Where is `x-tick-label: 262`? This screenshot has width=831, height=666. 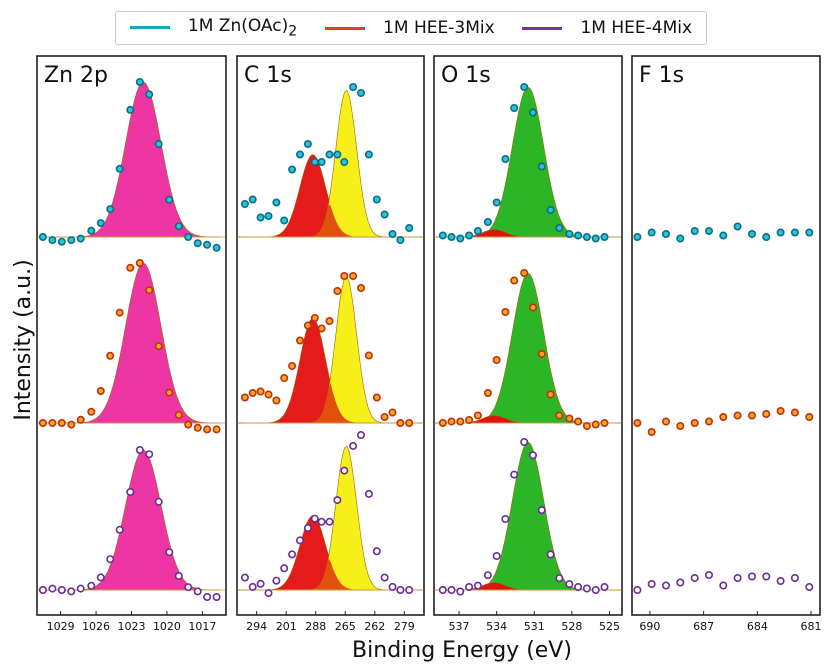 x-tick-label: 262 is located at coordinates (374, 626).